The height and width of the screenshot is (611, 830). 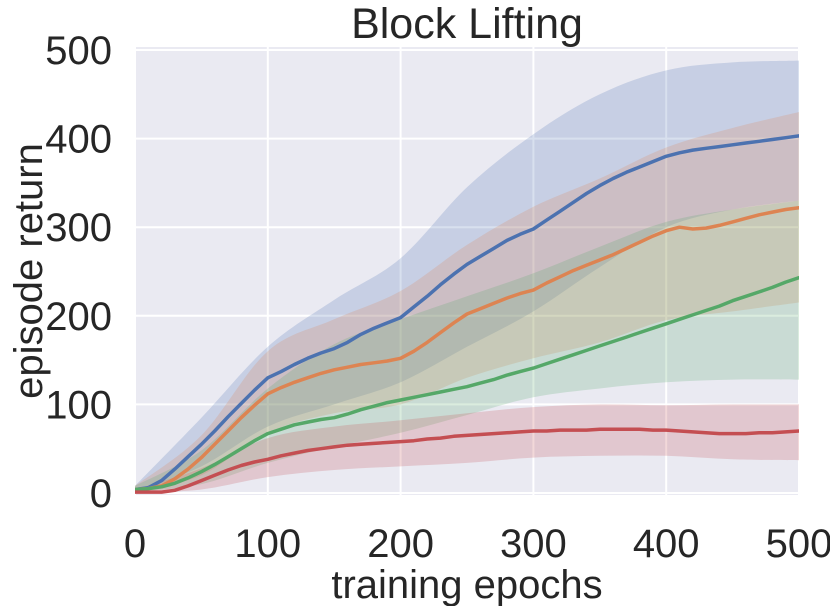 What do you see at coordinates (78, 51) in the screenshot?
I see `y-tick-label: 500` at bounding box center [78, 51].